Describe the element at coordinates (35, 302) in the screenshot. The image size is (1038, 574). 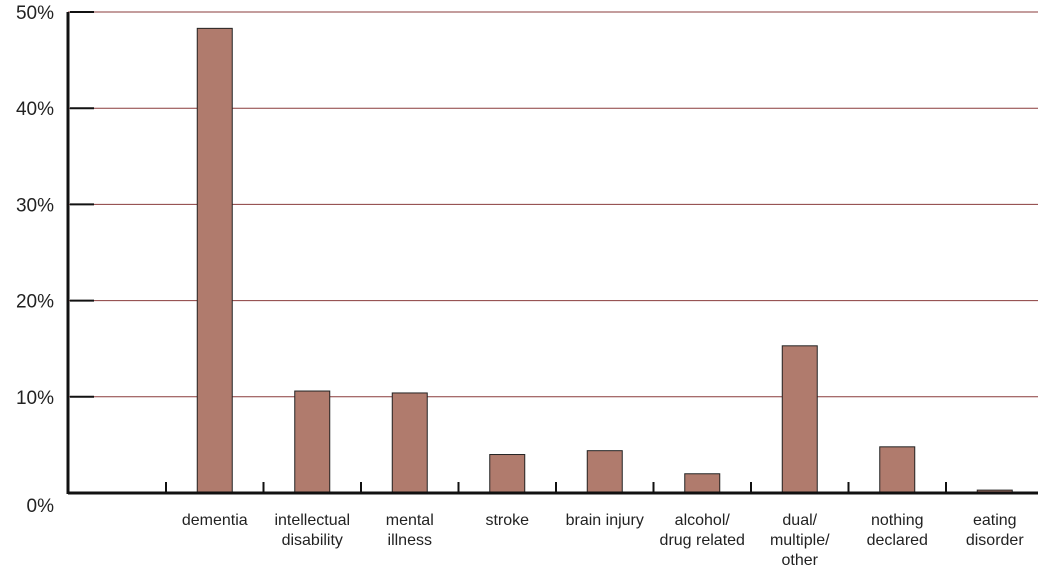
I see `y-tick-label: 20%` at that location.